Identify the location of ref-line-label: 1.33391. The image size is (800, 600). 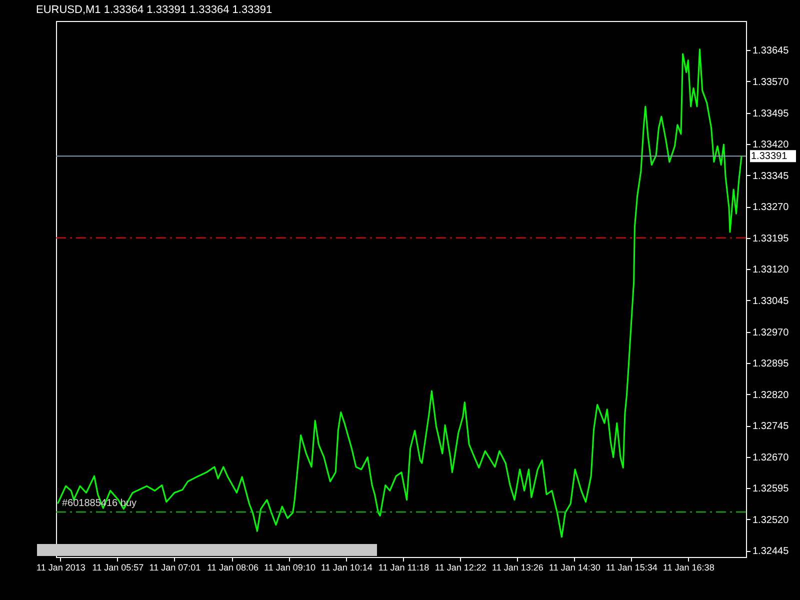
(769, 156).